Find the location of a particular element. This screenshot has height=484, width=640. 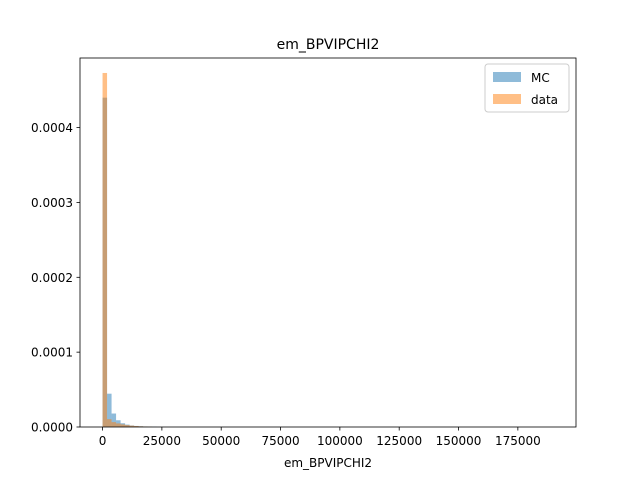

y-tick-label: 0.0004 is located at coordinates (52, 128).